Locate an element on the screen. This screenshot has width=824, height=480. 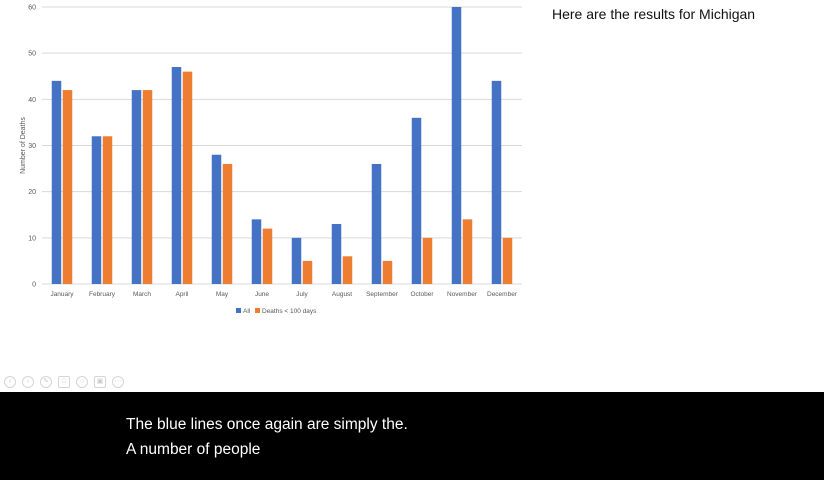
bar-deaths-lt-100-august is located at coordinates (347, 270).